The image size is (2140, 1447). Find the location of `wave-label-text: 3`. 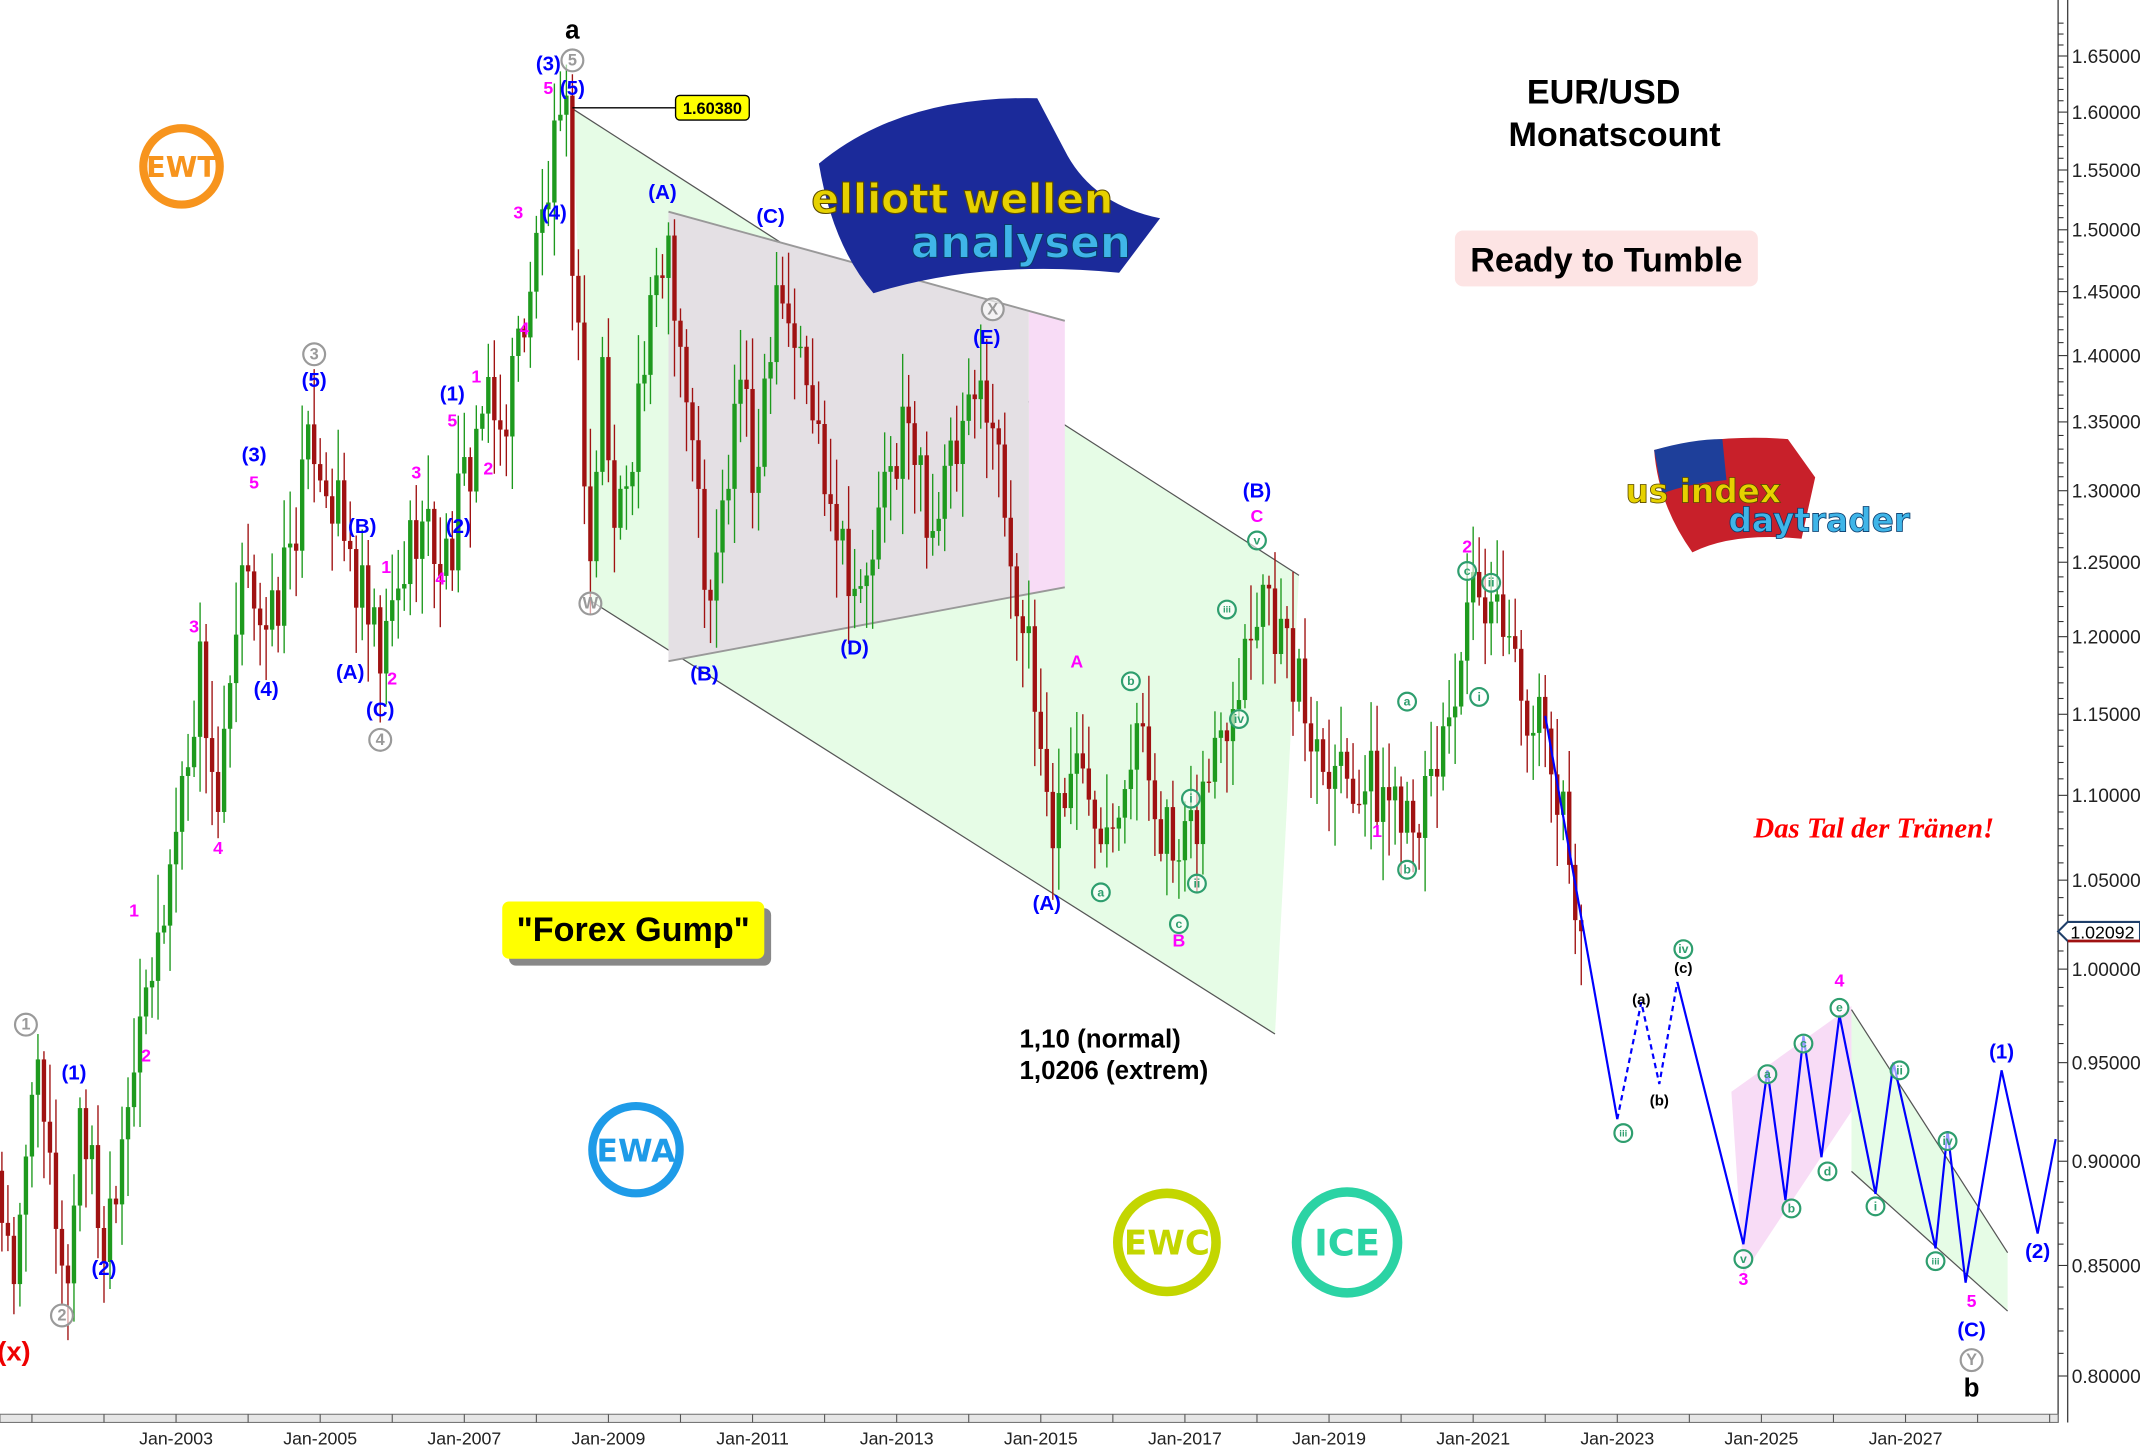

wave-label-text: 3 is located at coordinates (314, 354).